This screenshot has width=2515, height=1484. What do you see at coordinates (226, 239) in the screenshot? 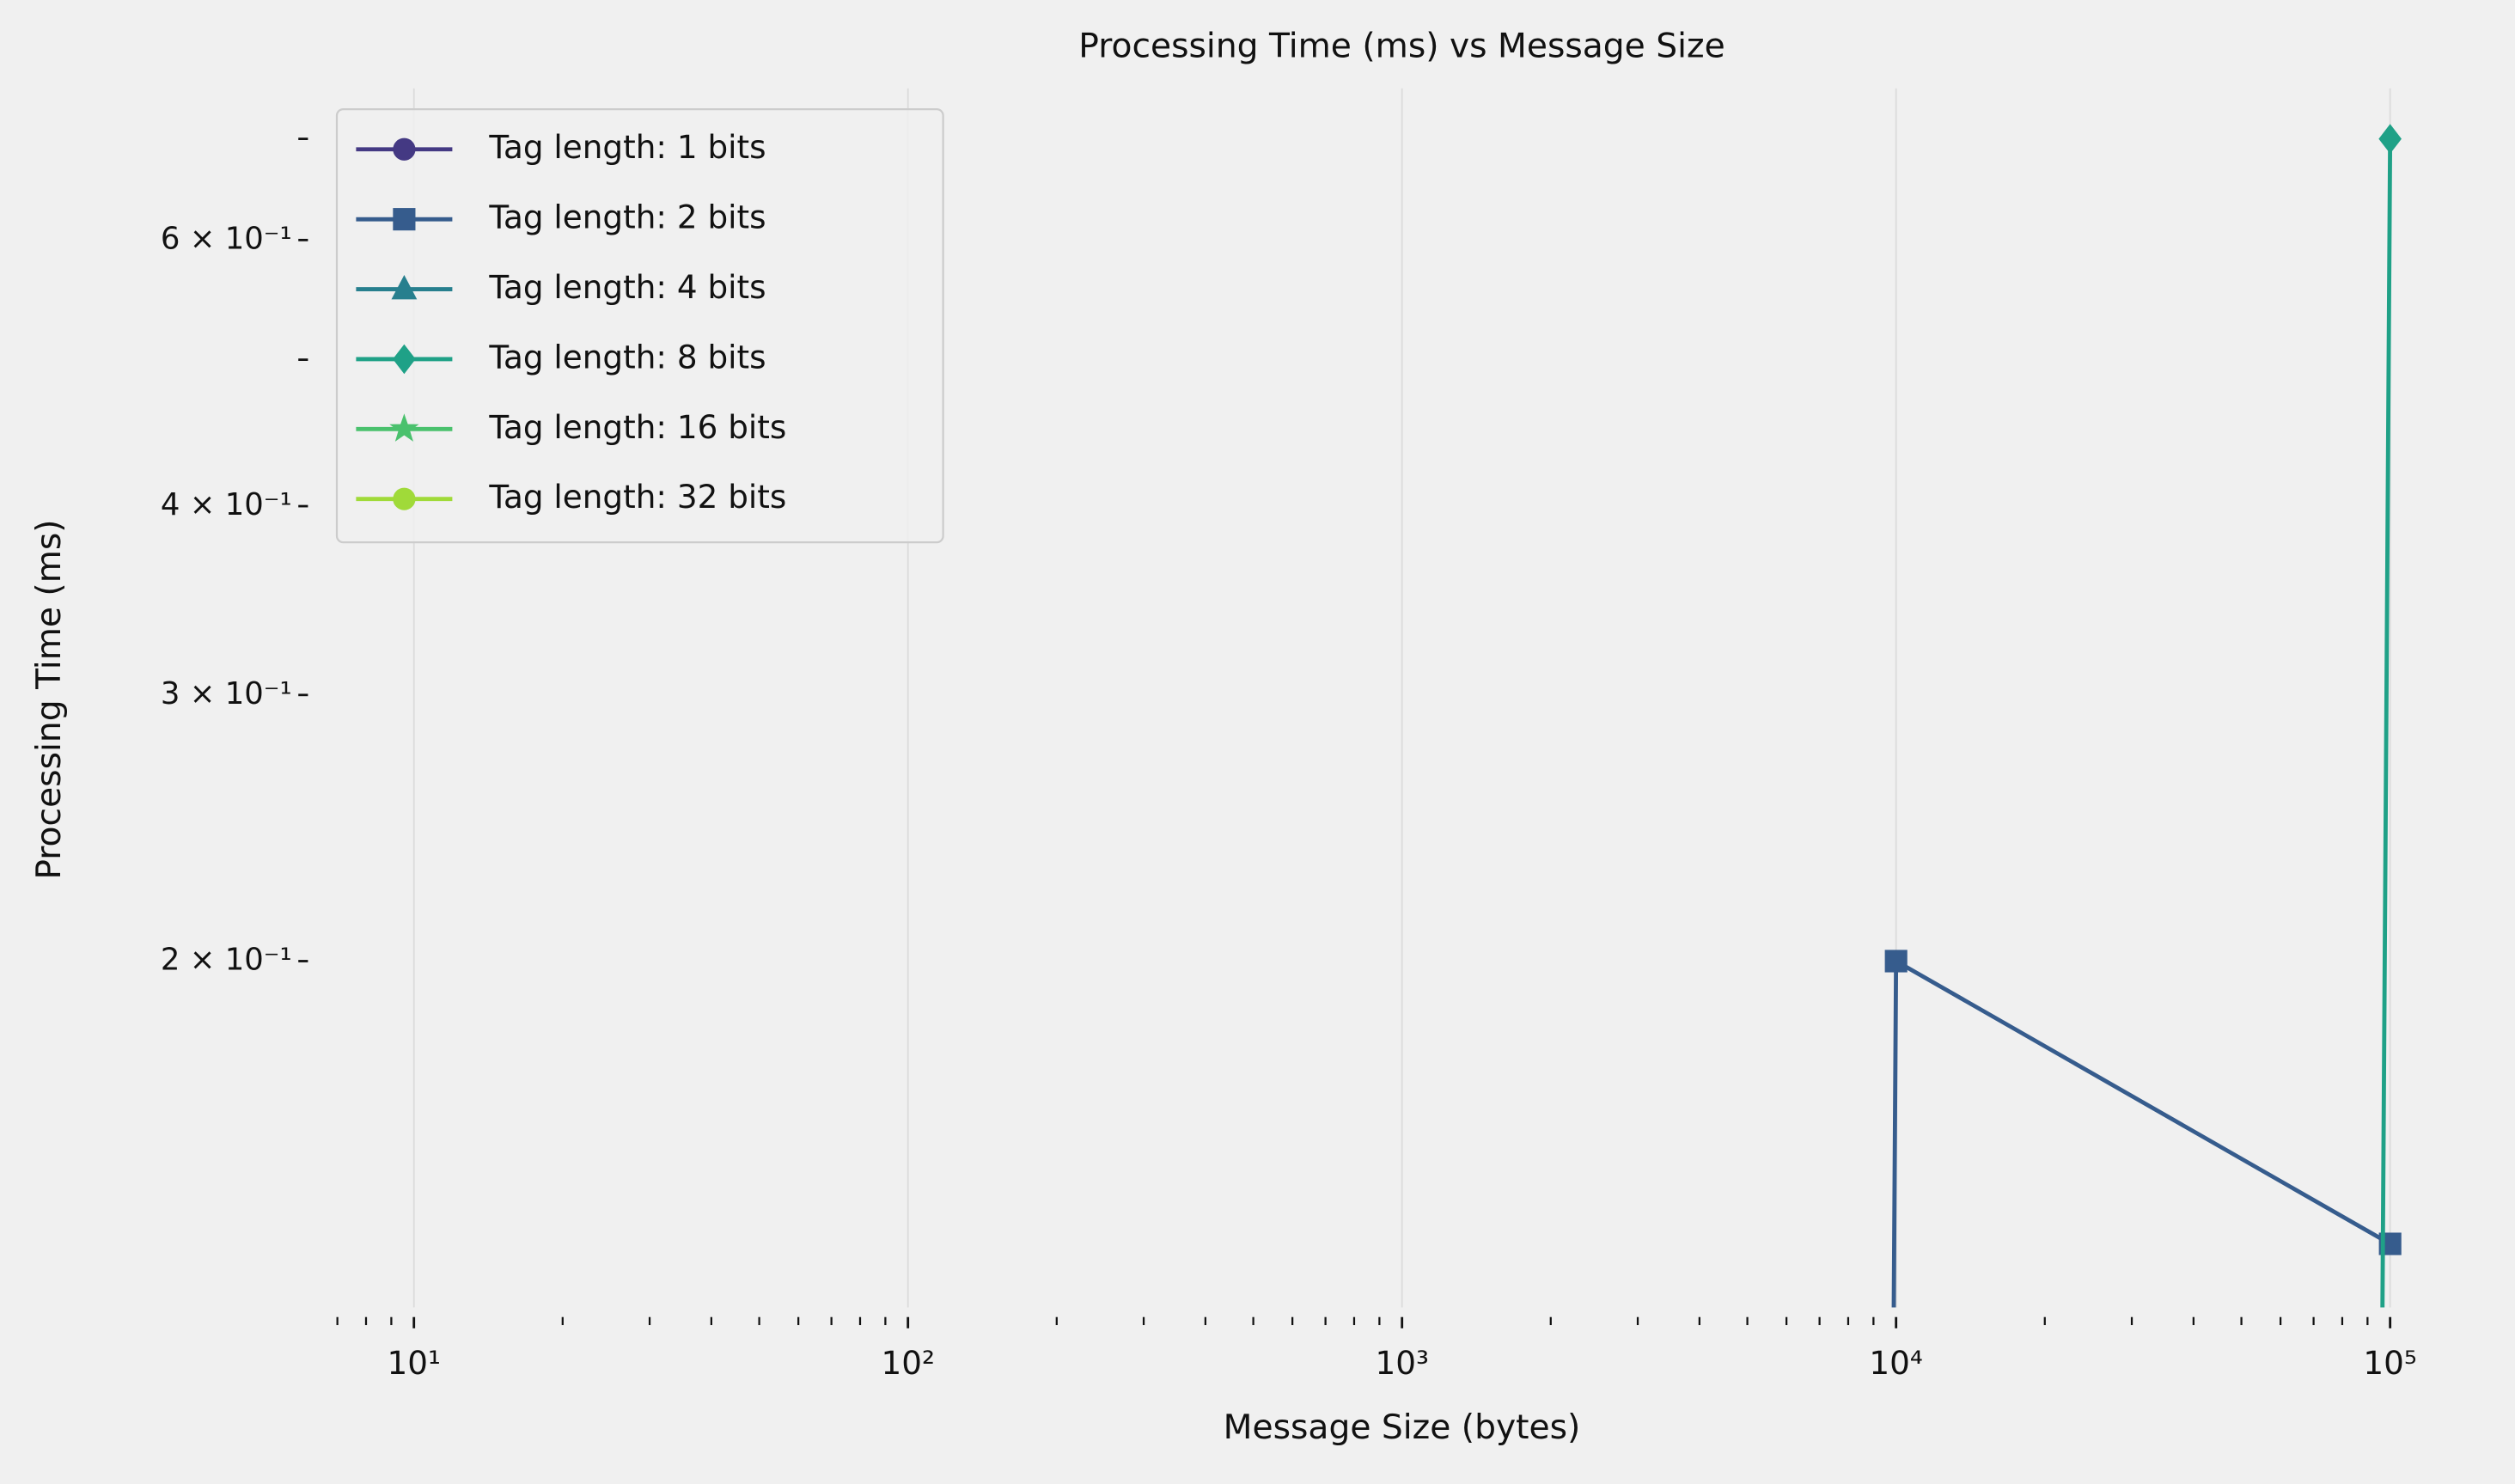
I see `y-tick-label: 6 × 10⁻¹` at bounding box center [226, 239].